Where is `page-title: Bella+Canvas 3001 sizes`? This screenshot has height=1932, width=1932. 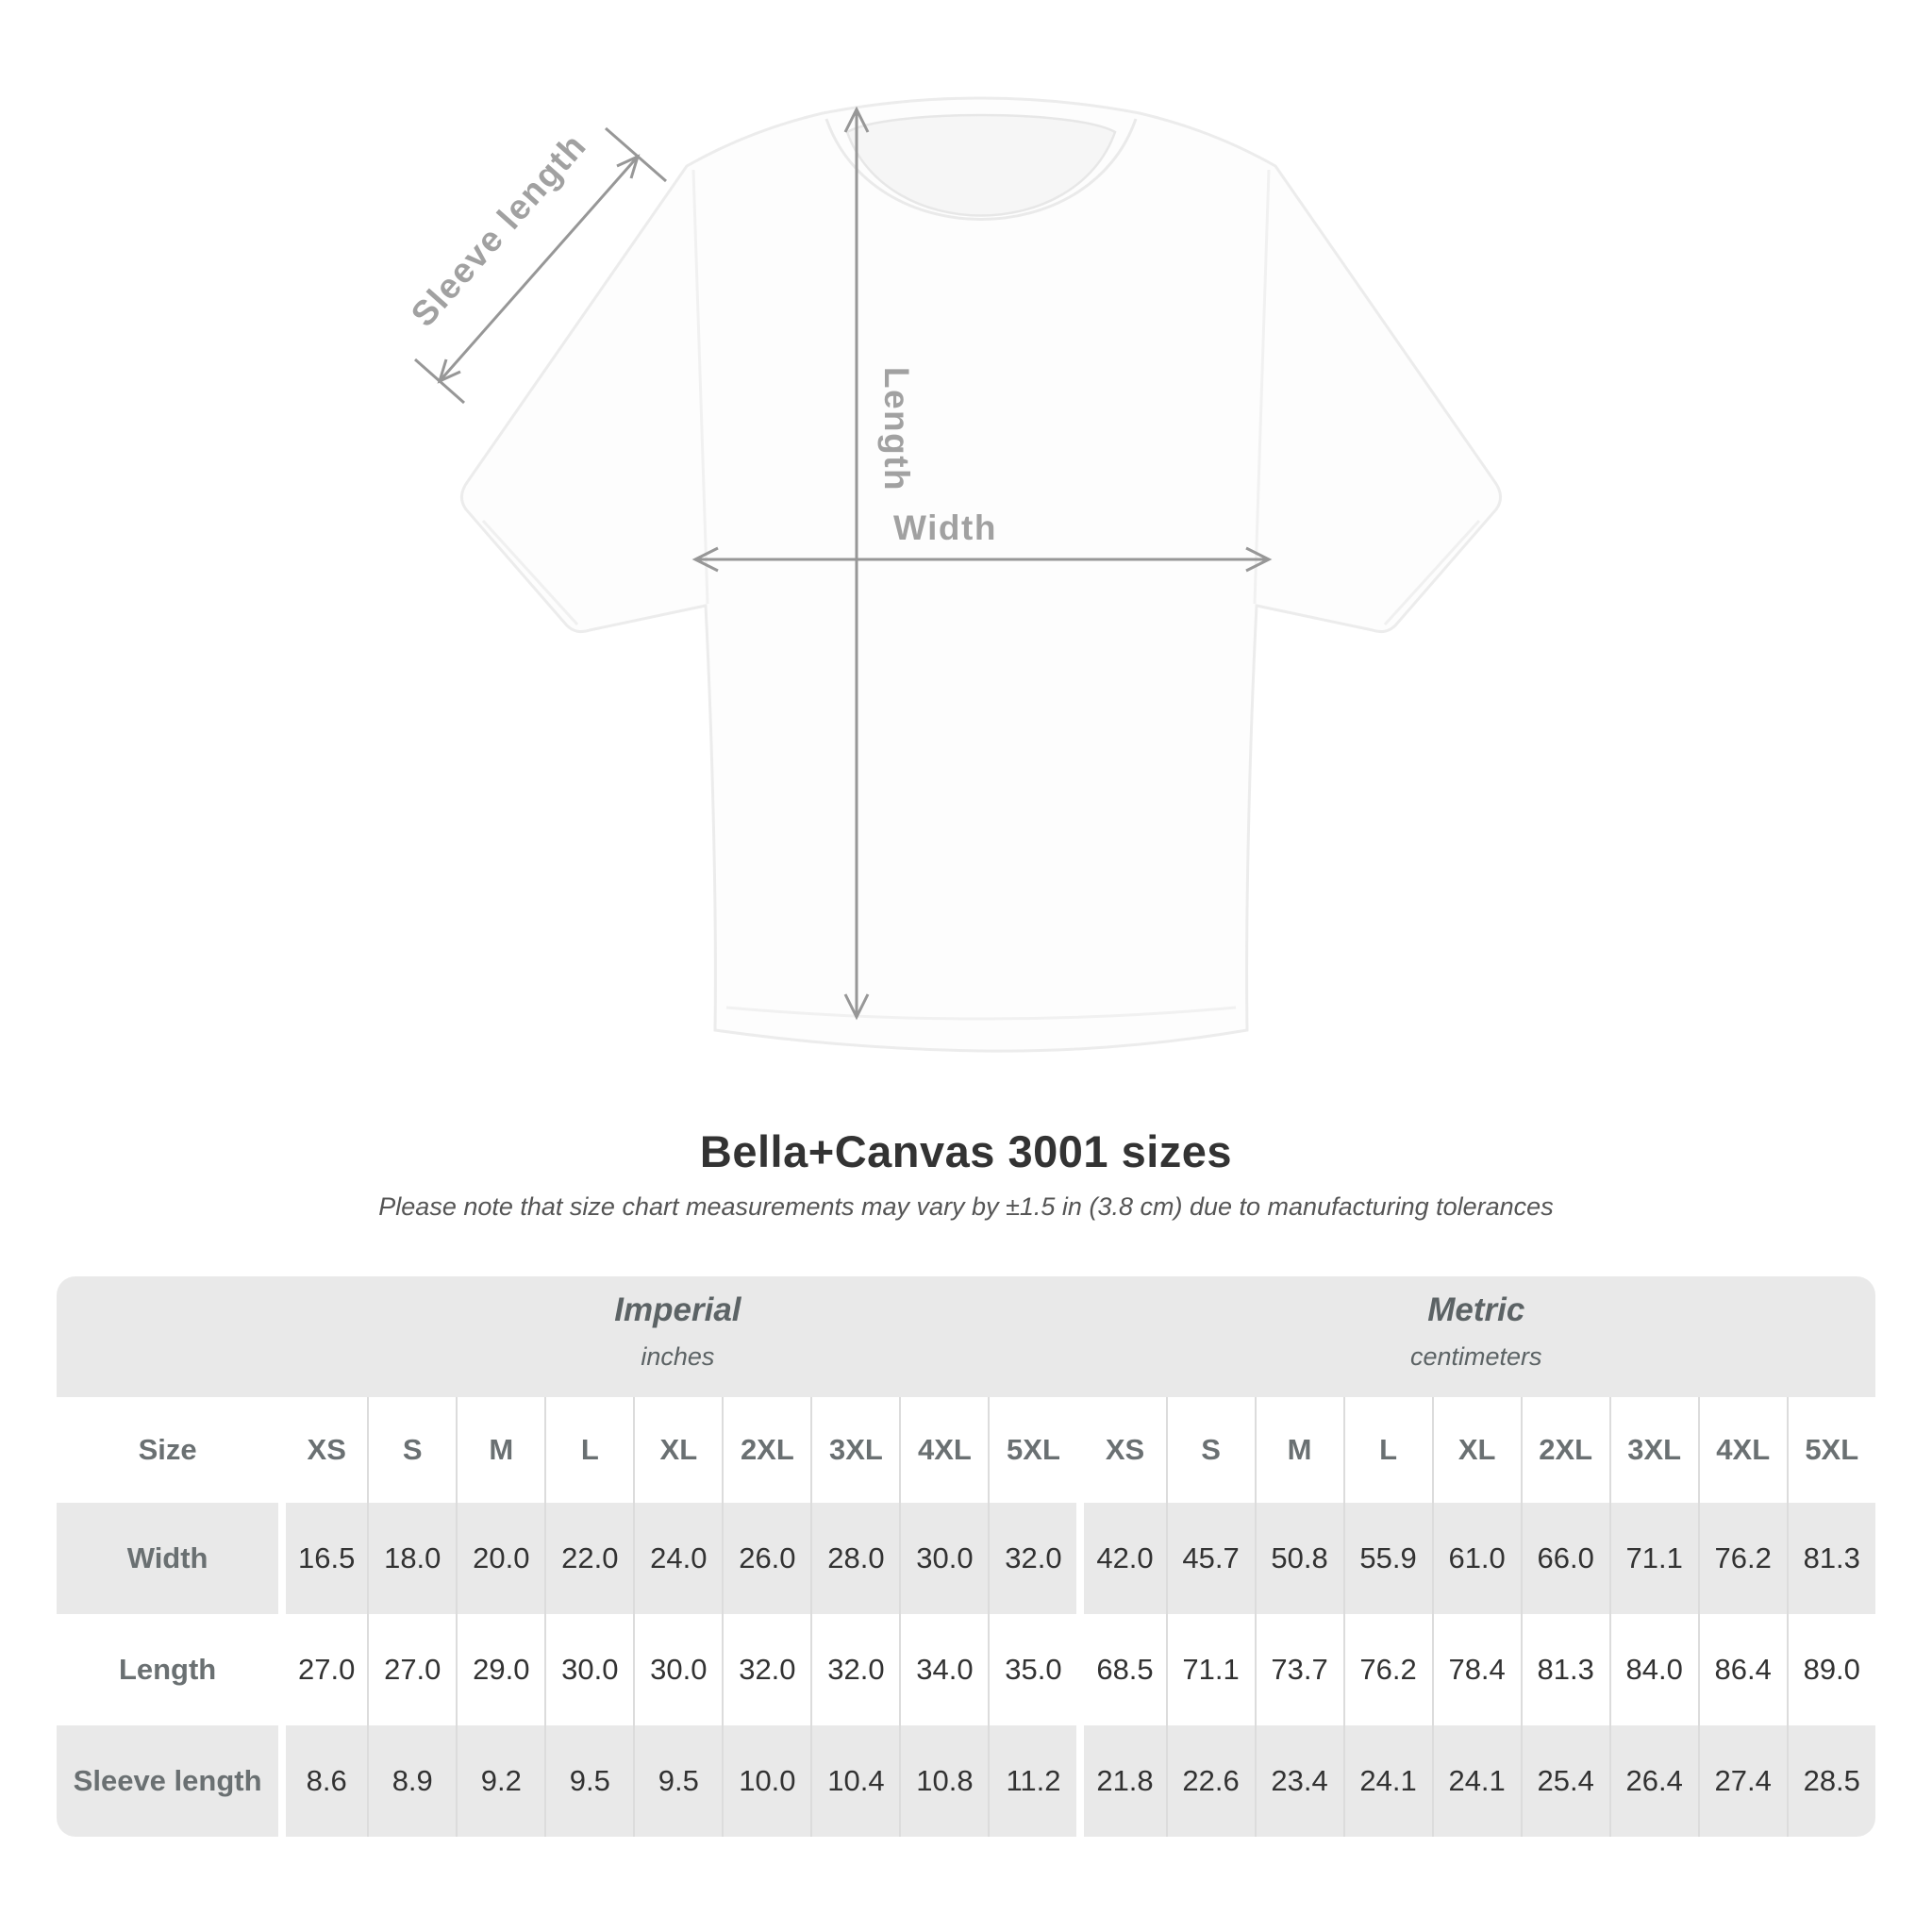 page-title: Bella+Canvas 3001 sizes is located at coordinates (966, 1151).